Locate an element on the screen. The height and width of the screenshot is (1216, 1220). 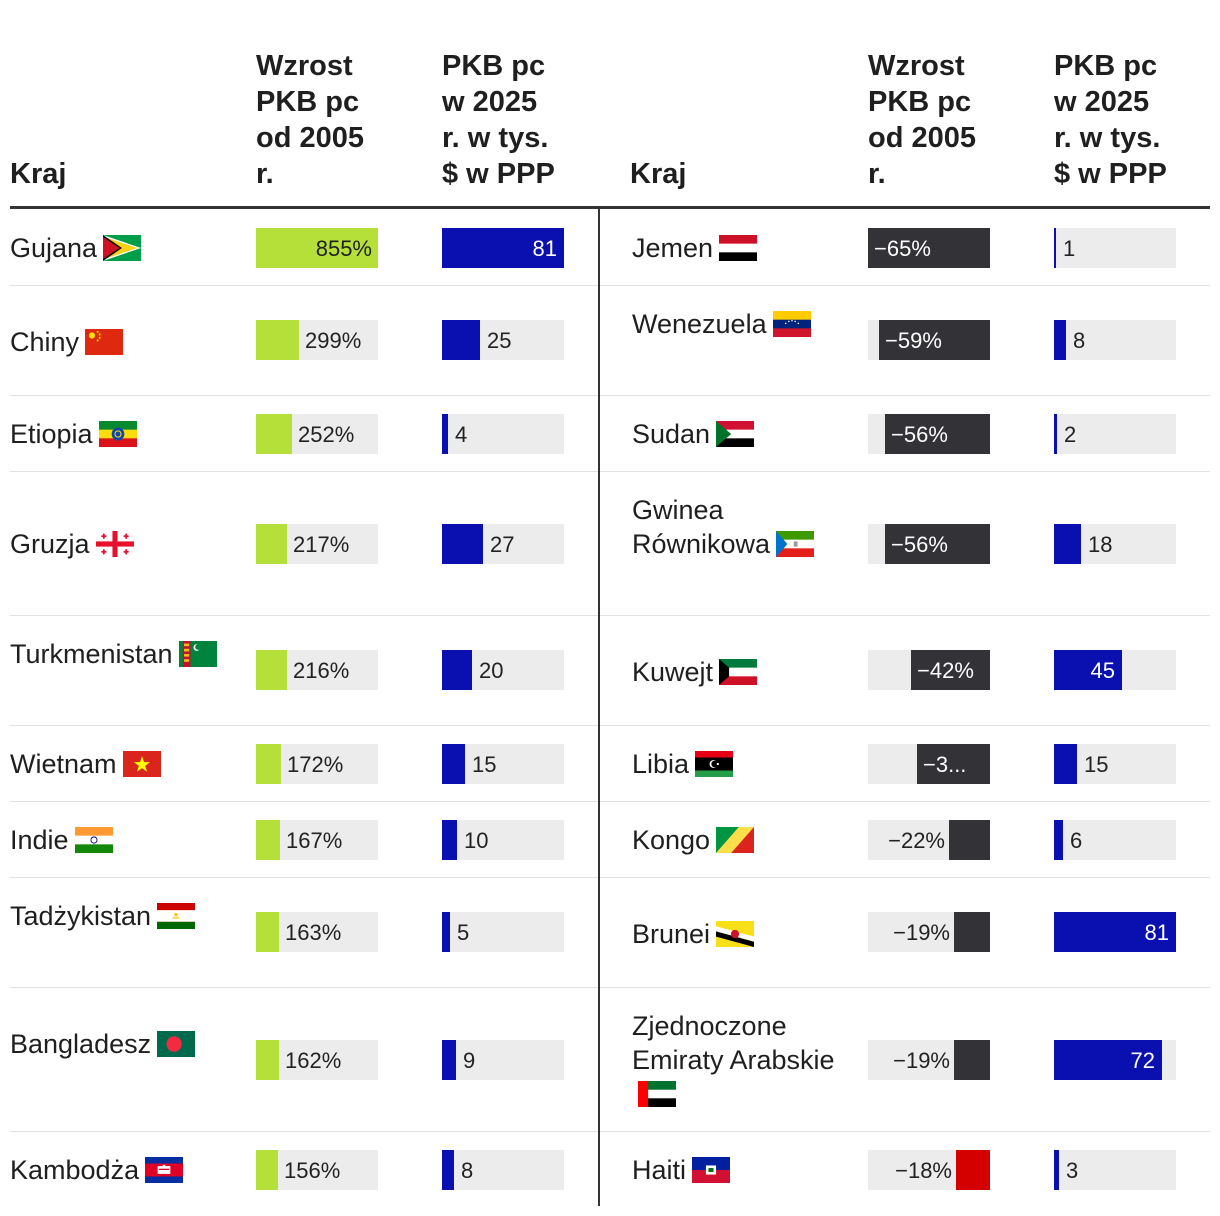
country-name: Kuwejt is located at coordinates (673, 672).